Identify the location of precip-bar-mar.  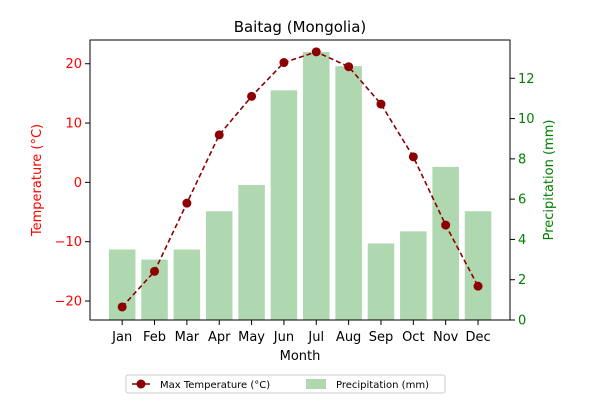
(187, 284).